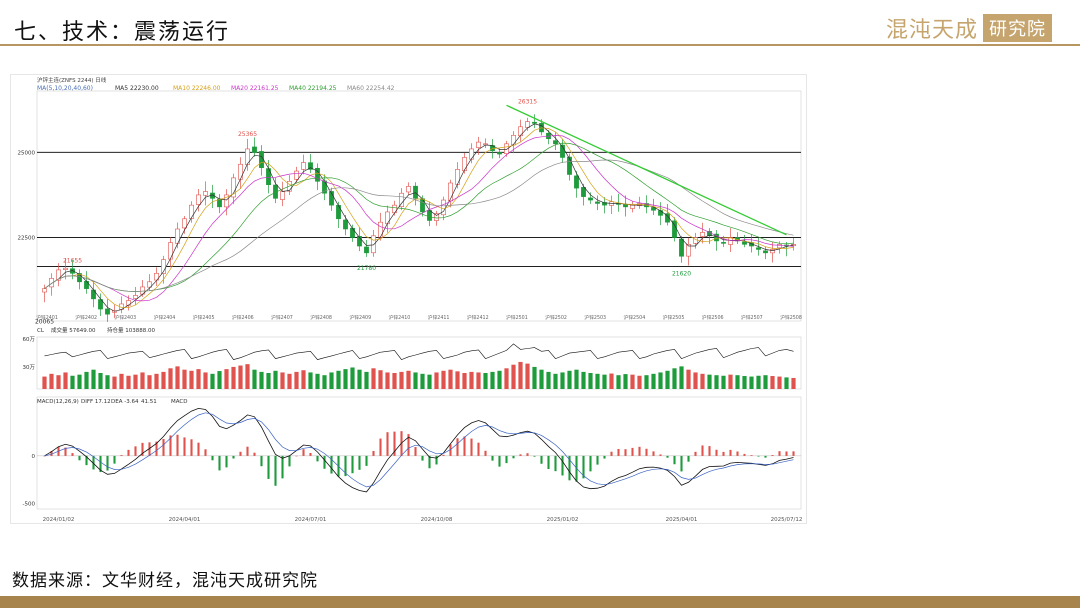 The height and width of the screenshot is (608, 1080). What do you see at coordinates (595, 317) in the screenshot?
I see `contract-label: 沪锌2503` at bounding box center [595, 317].